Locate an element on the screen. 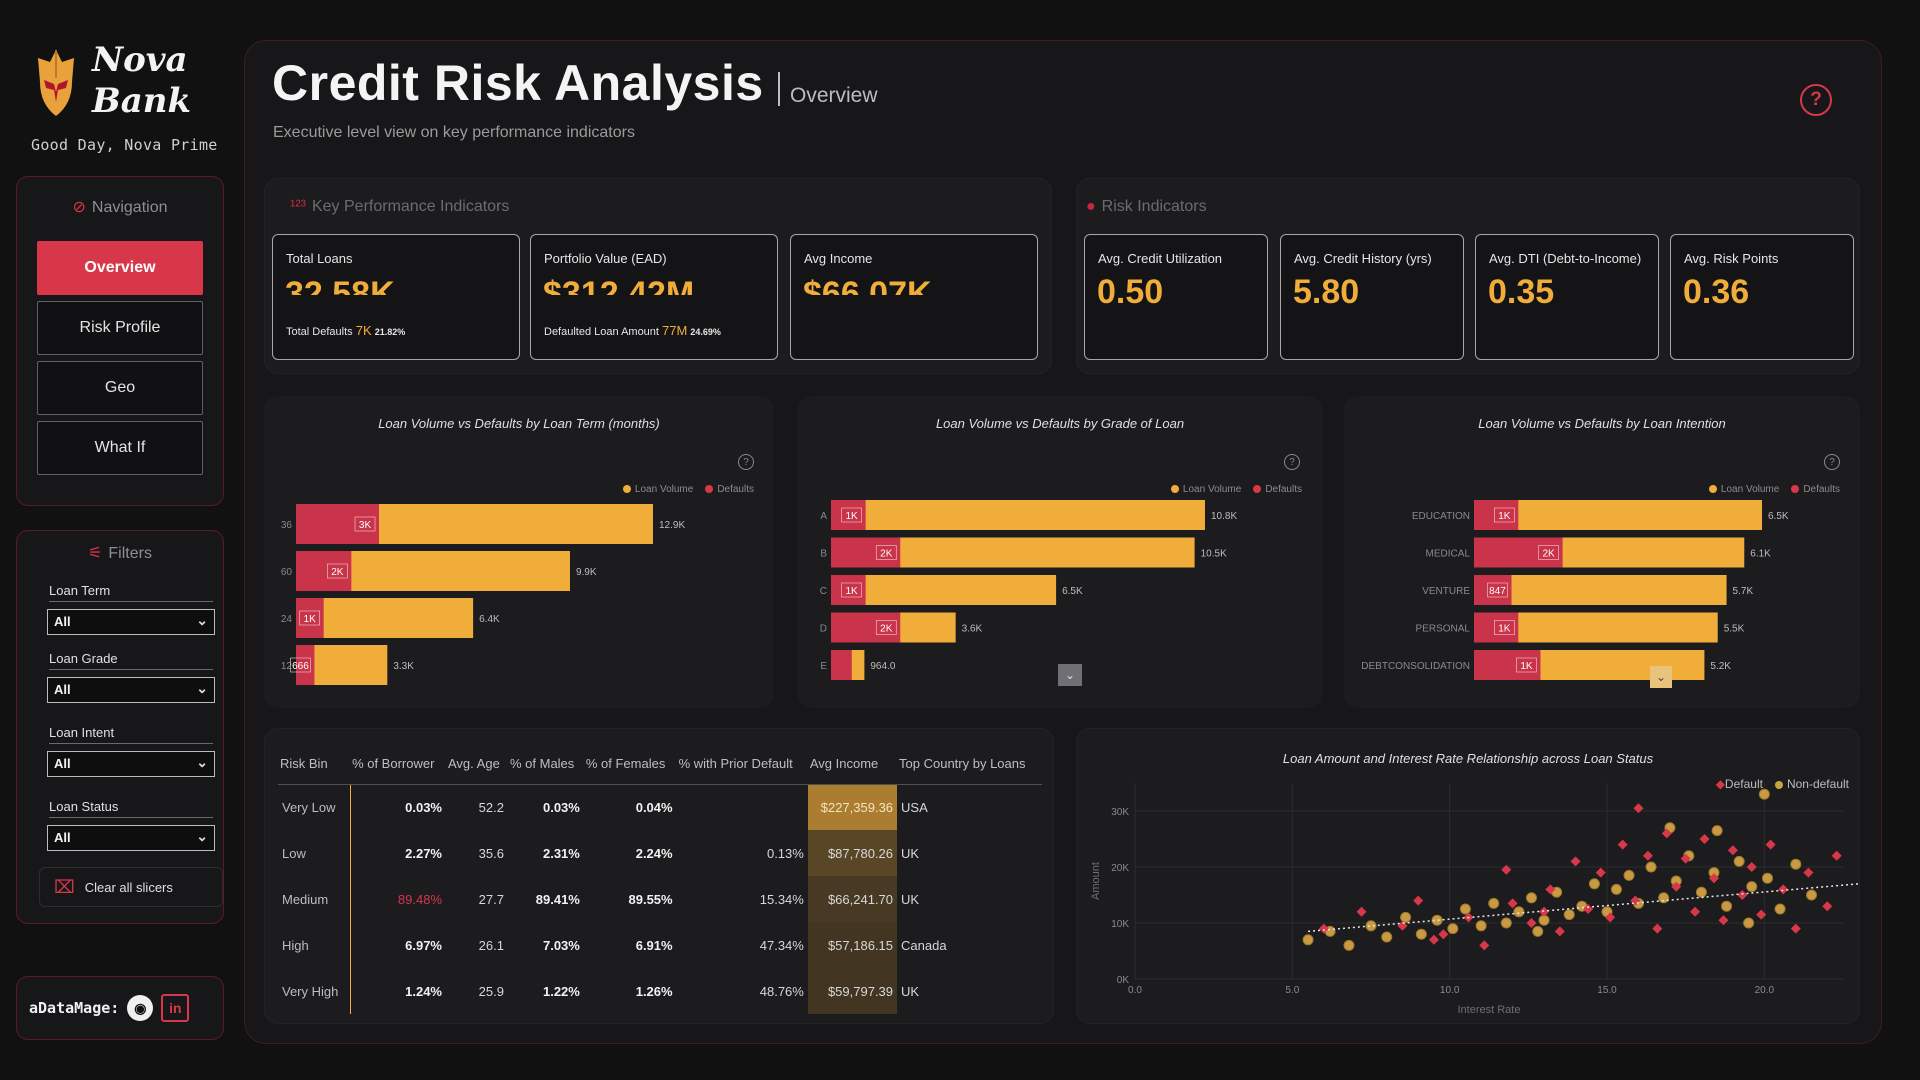  table-row: Low 2.27% 35.6 2.31% 2.24% 0.13% $87,780.26 UK is located at coordinates (660, 853).